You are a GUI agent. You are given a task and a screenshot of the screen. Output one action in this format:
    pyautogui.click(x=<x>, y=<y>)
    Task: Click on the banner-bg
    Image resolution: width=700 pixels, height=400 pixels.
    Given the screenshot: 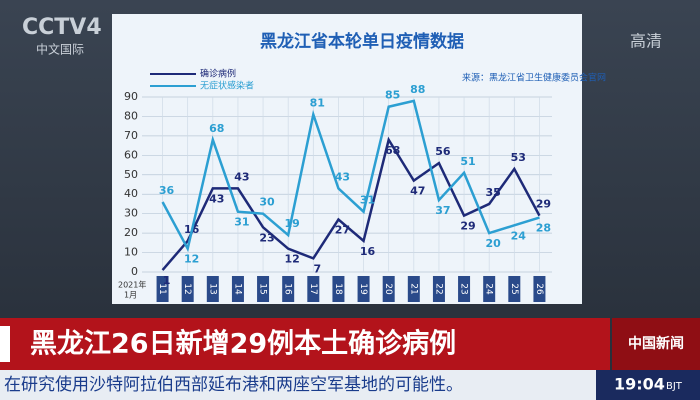 What is the action you would take?
    pyautogui.click(x=305, y=344)
    